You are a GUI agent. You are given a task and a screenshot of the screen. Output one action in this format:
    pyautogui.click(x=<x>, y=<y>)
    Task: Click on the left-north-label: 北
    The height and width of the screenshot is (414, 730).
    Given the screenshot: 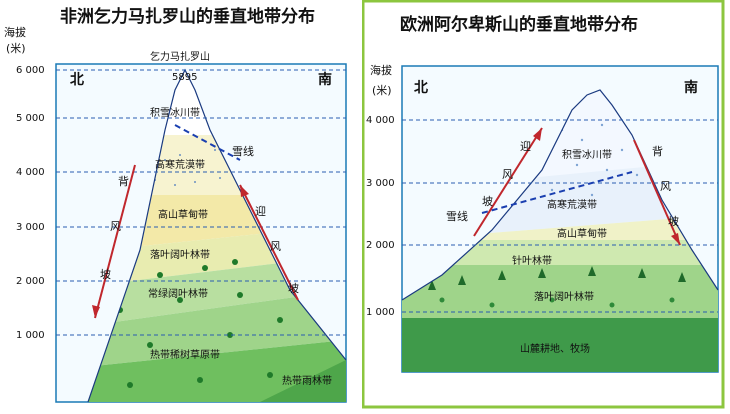 What is the action you would take?
    pyautogui.click(x=77, y=80)
    